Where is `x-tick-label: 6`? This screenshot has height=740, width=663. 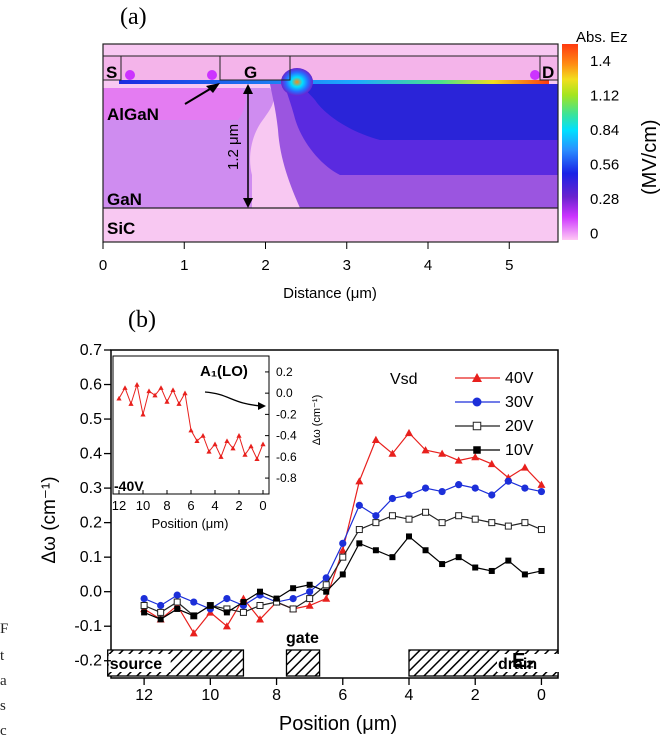
x-tick-label: 6 is located at coordinates (342, 695).